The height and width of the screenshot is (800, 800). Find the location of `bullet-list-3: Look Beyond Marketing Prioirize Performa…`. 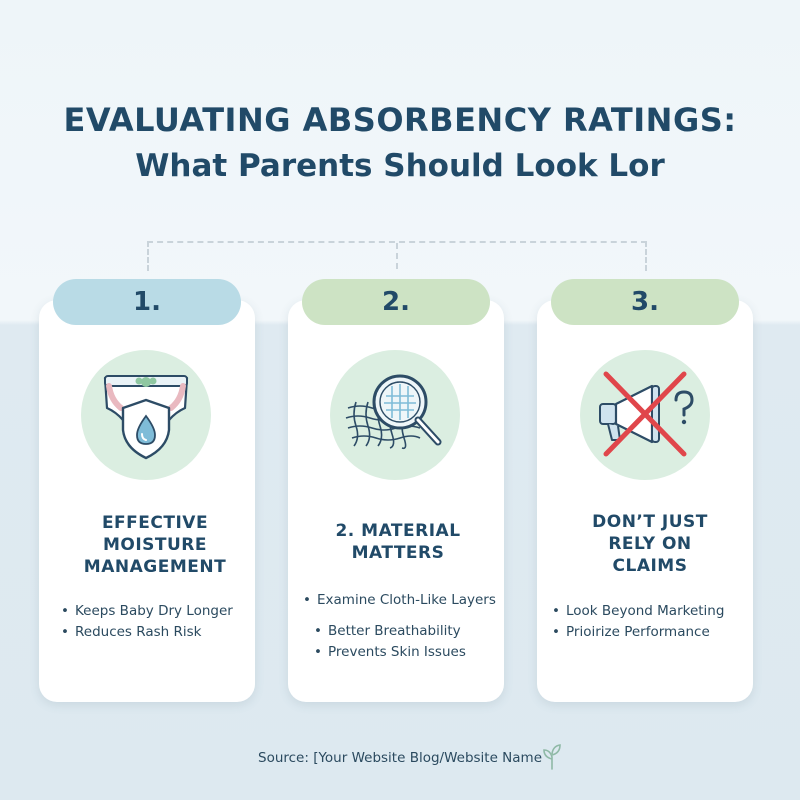

bullet-list-3: Look Beyond Marketing Prioirize Performa… is located at coordinates (638, 622).